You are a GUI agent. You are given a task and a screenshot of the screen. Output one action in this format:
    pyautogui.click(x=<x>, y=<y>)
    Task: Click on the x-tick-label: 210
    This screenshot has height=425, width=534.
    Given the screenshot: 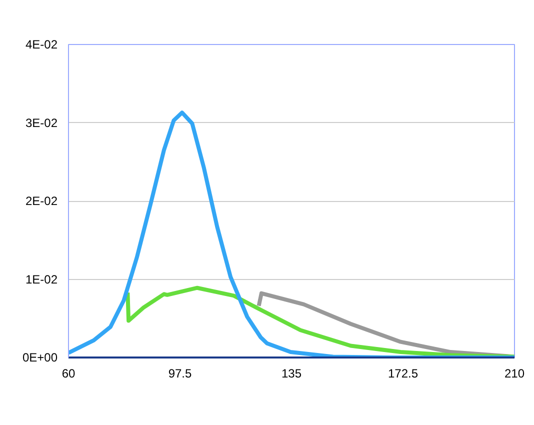 What is the action you would take?
    pyautogui.click(x=514, y=373)
    